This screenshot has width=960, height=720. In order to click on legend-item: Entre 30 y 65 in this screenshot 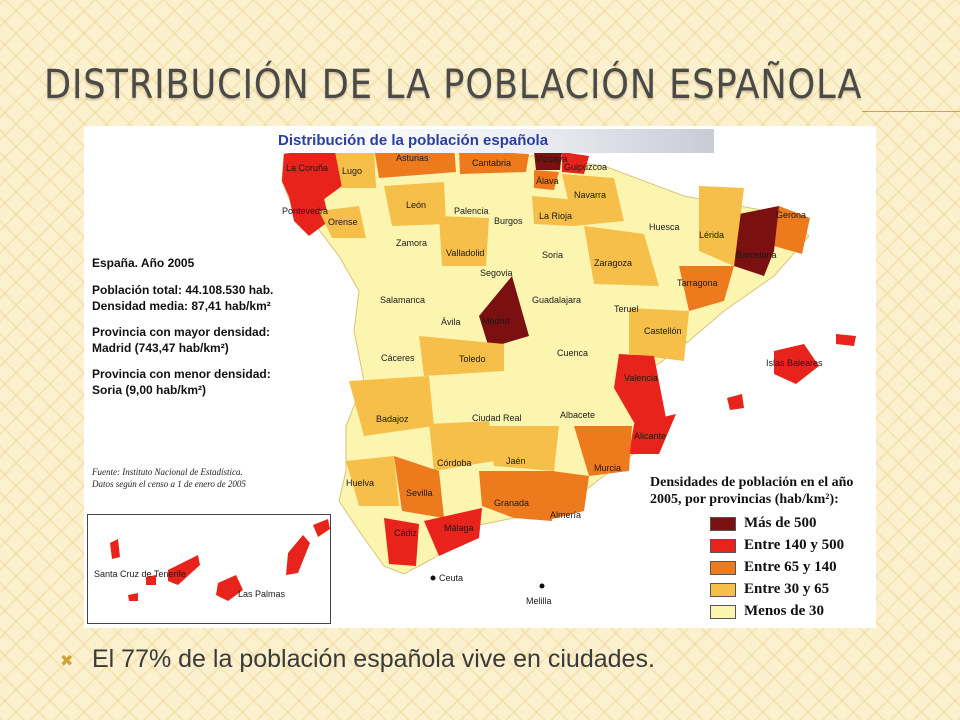, I will do `click(761, 591)`.